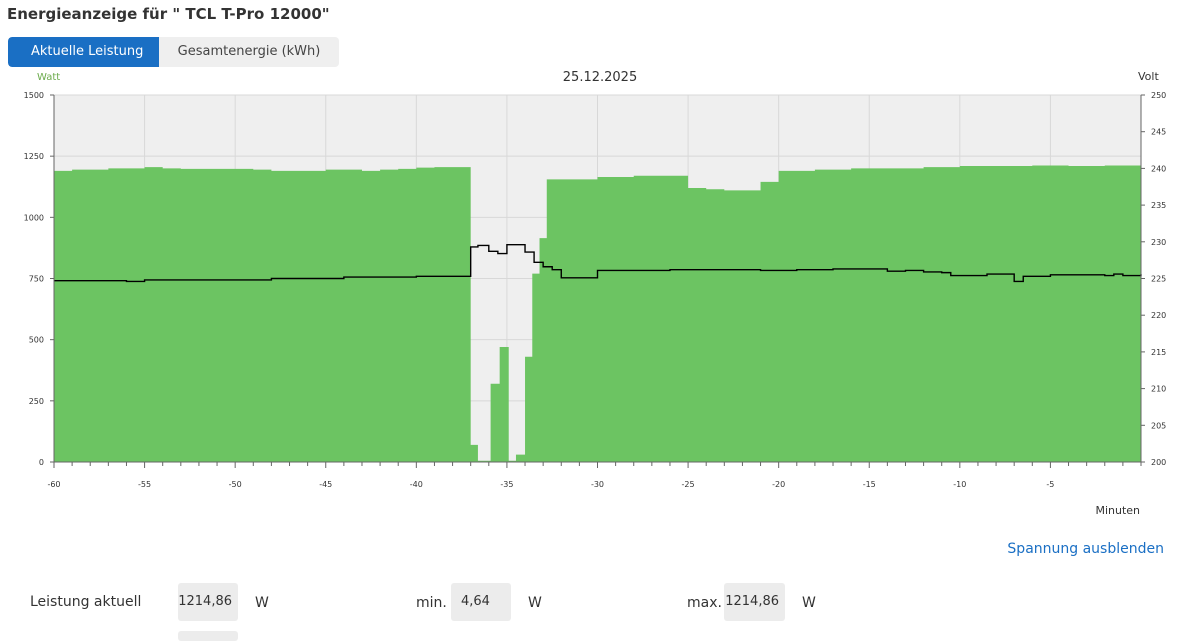  What do you see at coordinates (1158, 168) in the screenshot?
I see `right-y-tick-label: 240` at bounding box center [1158, 168].